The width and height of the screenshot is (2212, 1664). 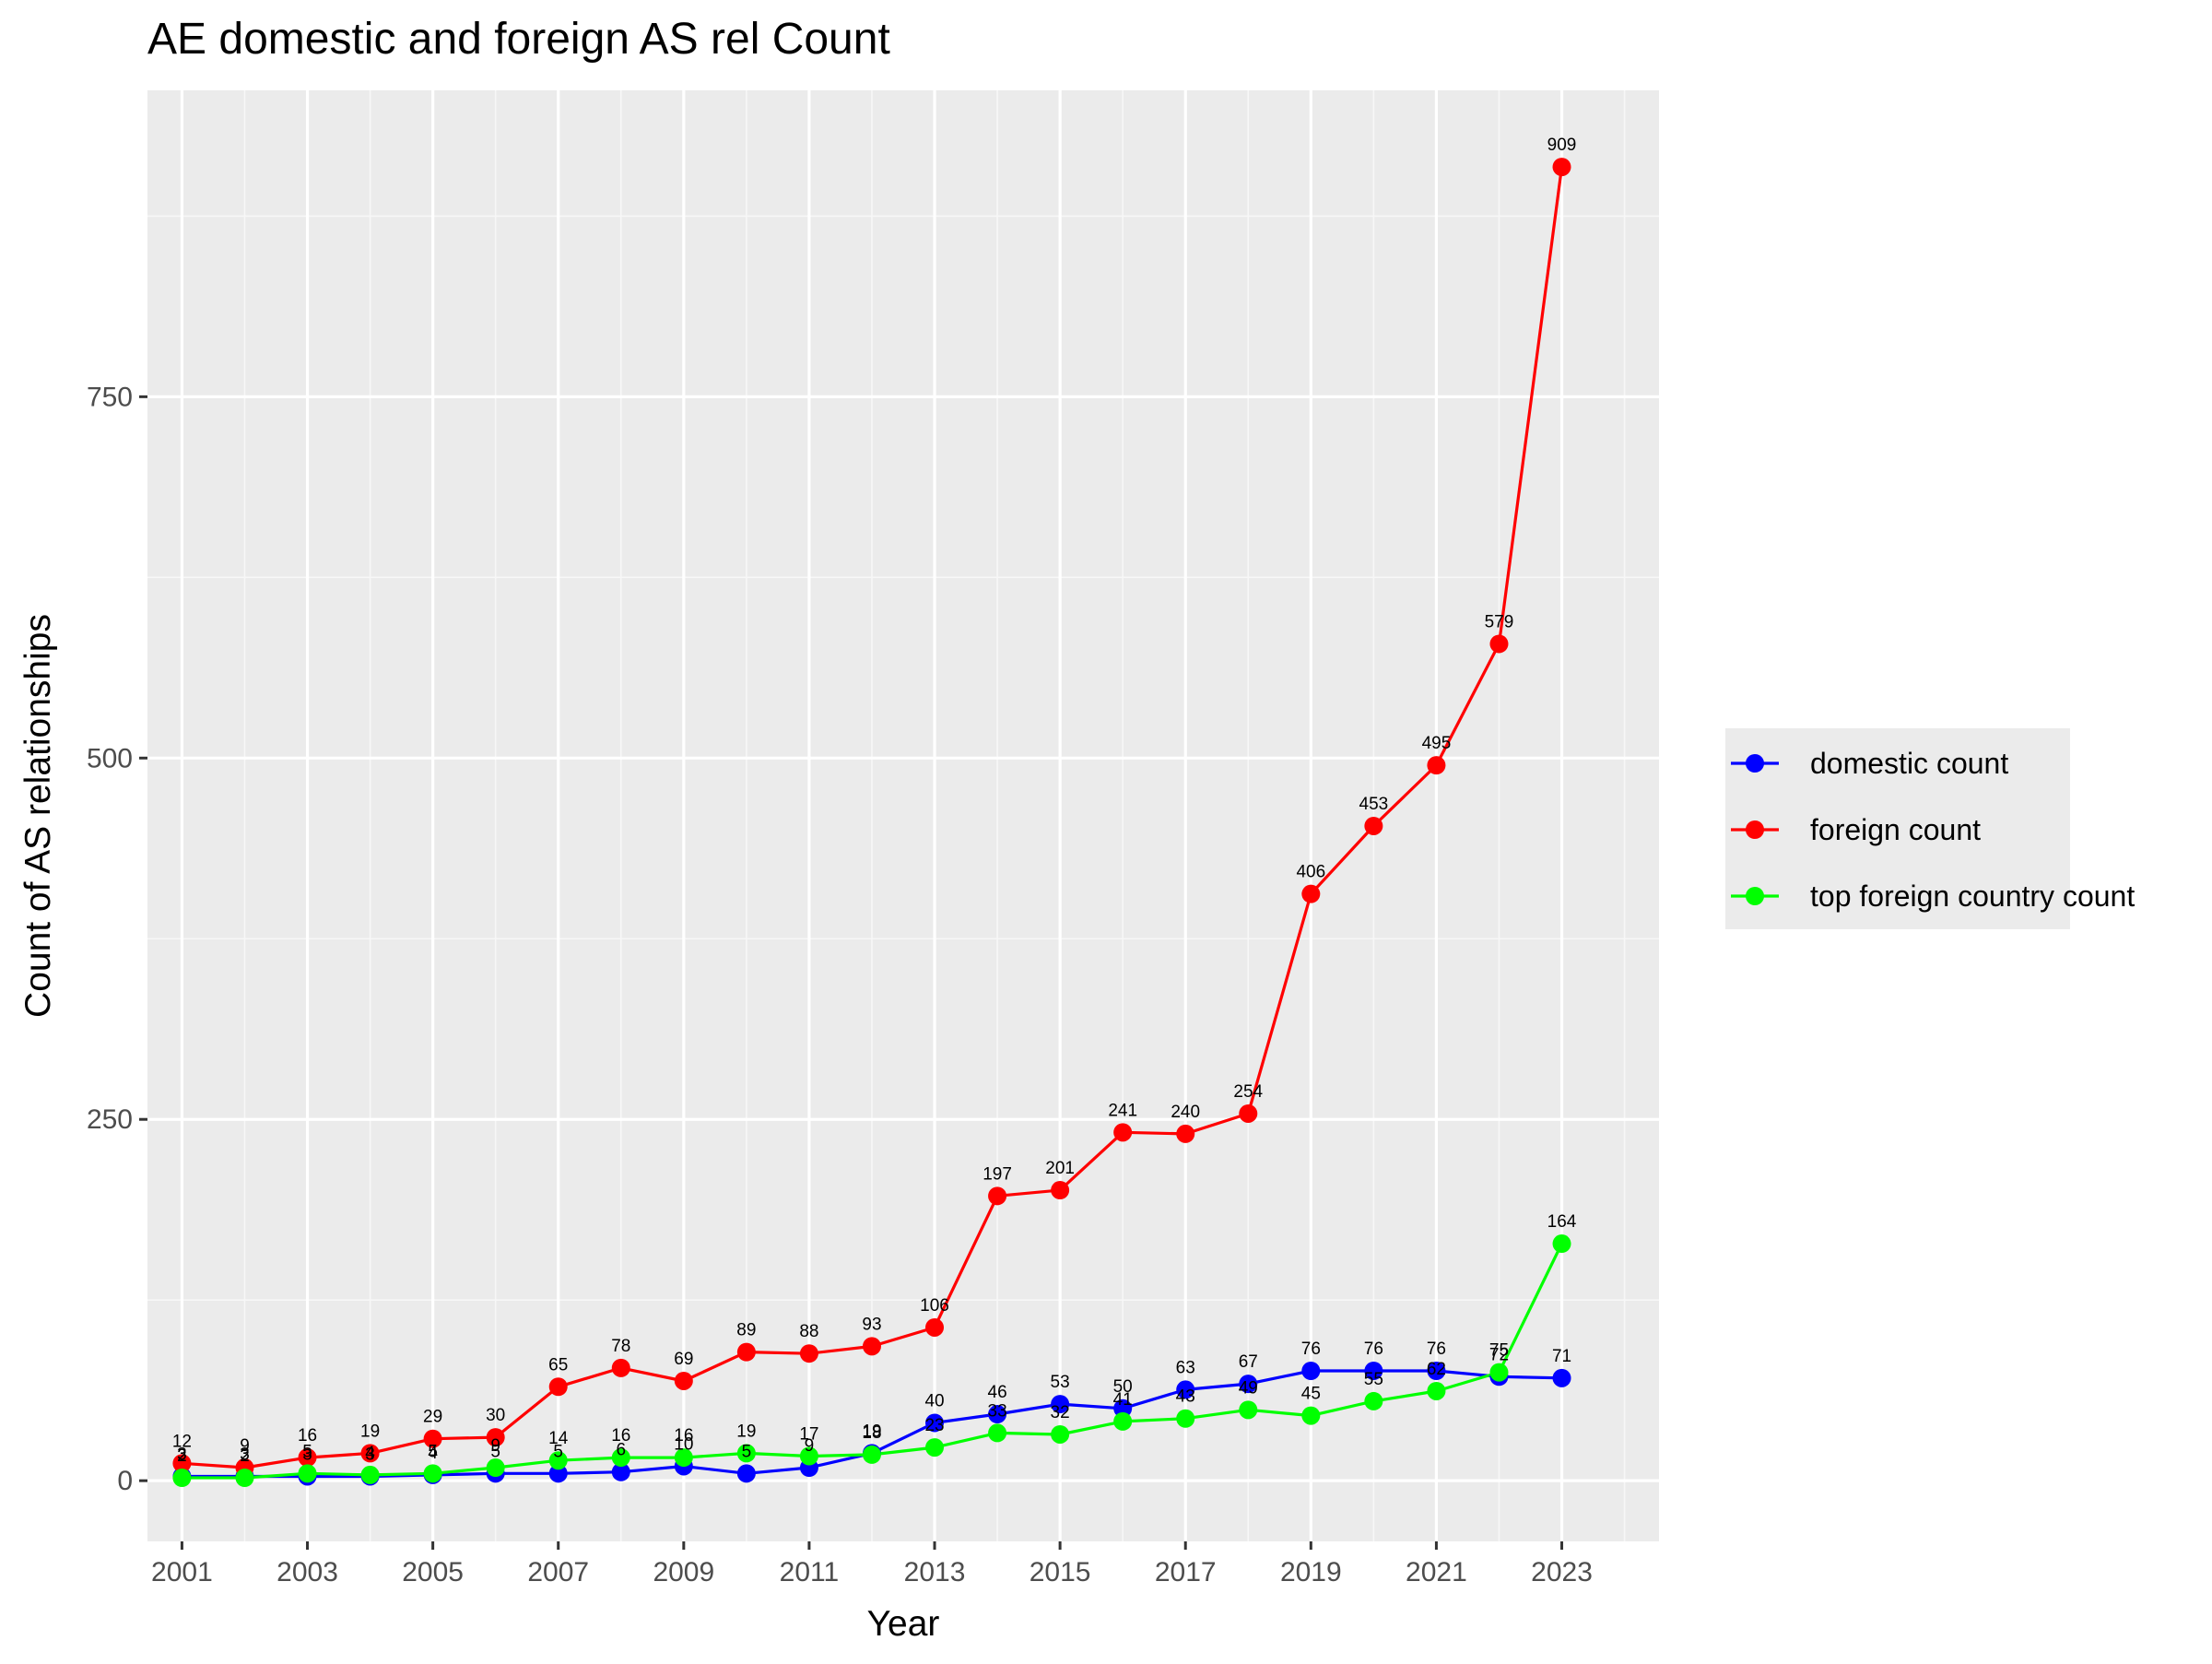 I want to click on legend-marker-top-foreign-country-count, so click(x=1755, y=896).